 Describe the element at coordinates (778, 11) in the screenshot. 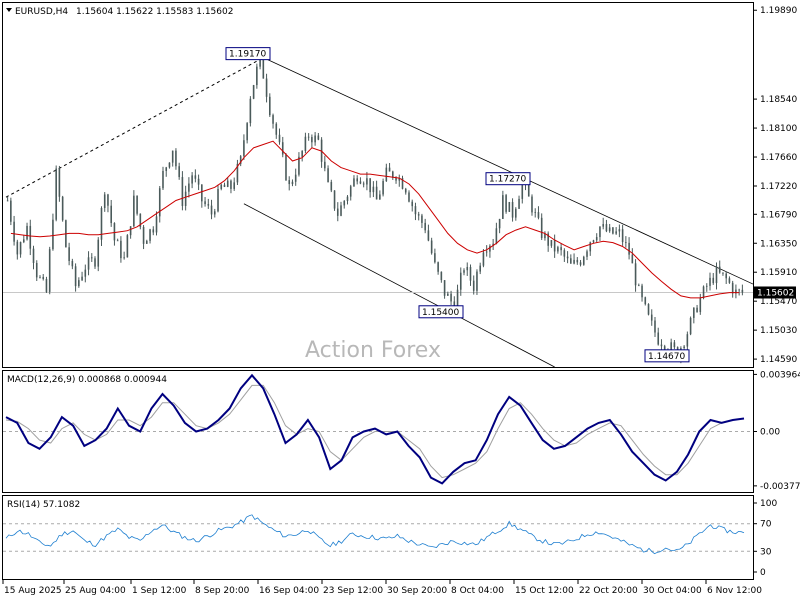

I see `price-tick-label: 1.19890` at that location.